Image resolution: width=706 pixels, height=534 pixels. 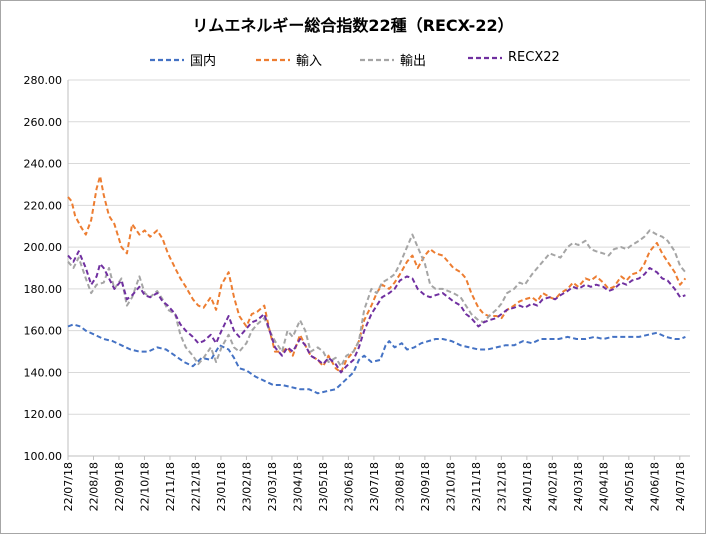 What do you see at coordinates (552, 486) in the screenshot?
I see `x-tick-label: 24/02/18` at bounding box center [552, 486].